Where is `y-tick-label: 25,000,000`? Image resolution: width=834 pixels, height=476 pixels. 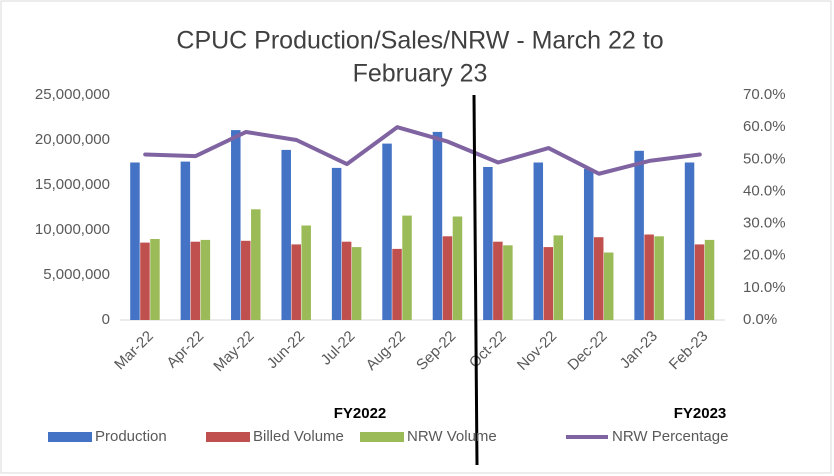 y-tick-label: 25,000,000 is located at coordinates (72, 94).